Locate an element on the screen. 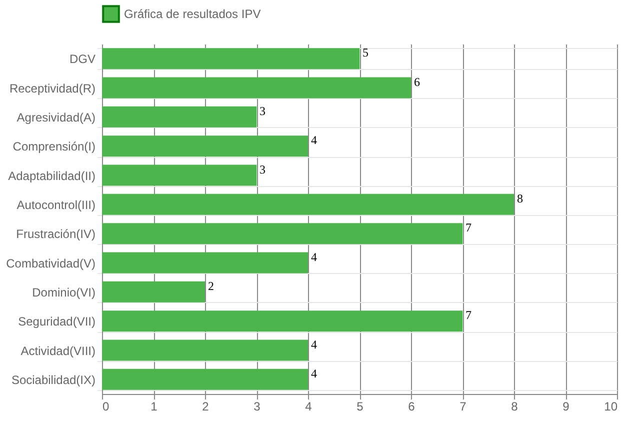 This screenshot has width=639, height=431. x-tick-label: 2 is located at coordinates (206, 407).